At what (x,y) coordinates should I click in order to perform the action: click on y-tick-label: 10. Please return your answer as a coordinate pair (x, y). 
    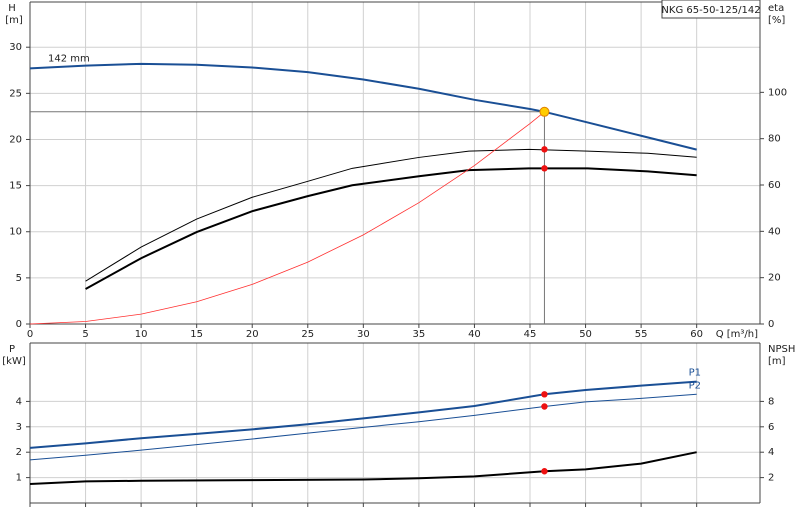
    Looking at the image, I should click on (15, 232).